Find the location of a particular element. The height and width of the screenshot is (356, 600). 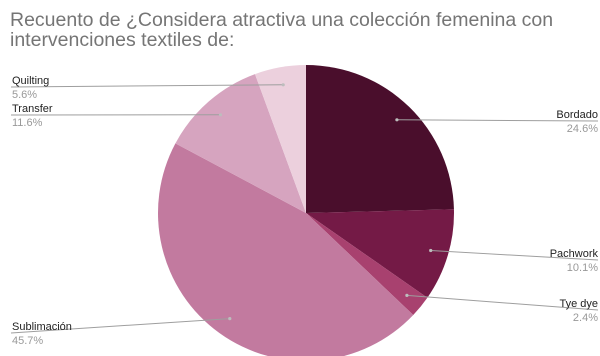

pie-slice-pachwork is located at coordinates (380, 253).